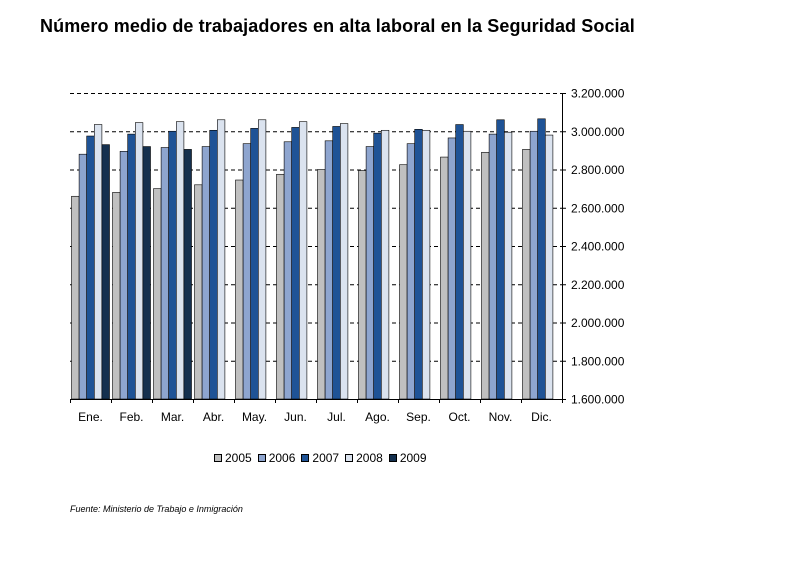 The image size is (795, 585). Describe the element at coordinates (598, 285) in the screenshot. I see `y-tick-label: 2.200.000` at that location.